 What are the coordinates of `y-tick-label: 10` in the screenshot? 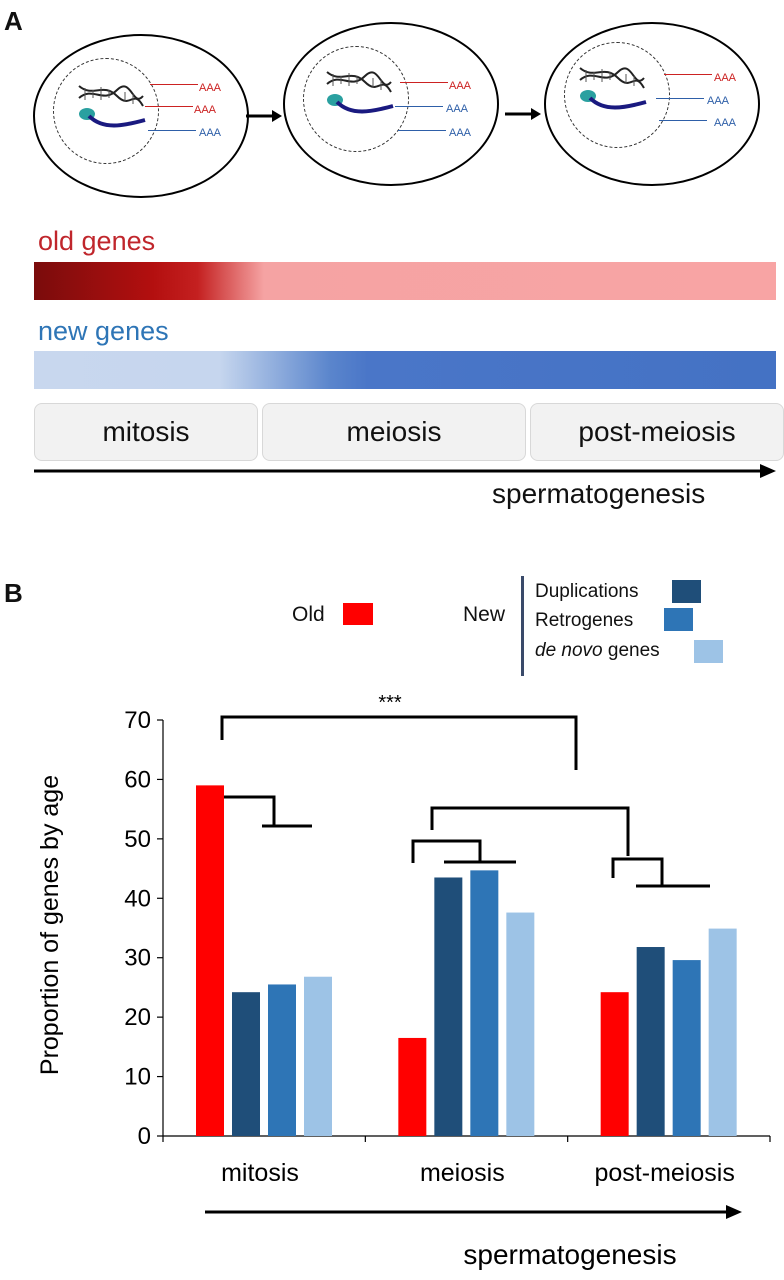 It's located at (137, 1077).